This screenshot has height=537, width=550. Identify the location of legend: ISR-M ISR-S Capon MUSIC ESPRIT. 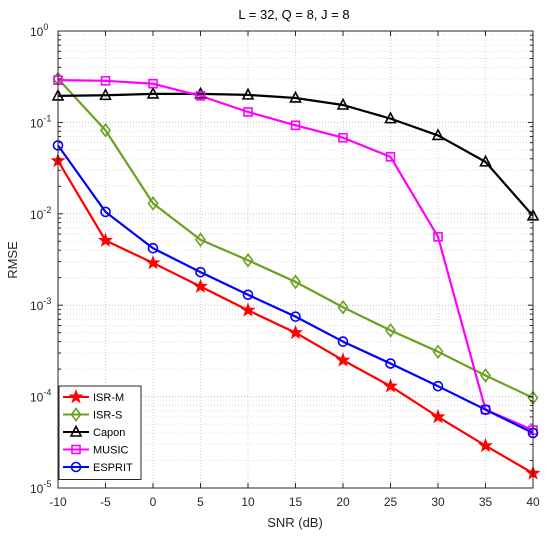
(100, 432).